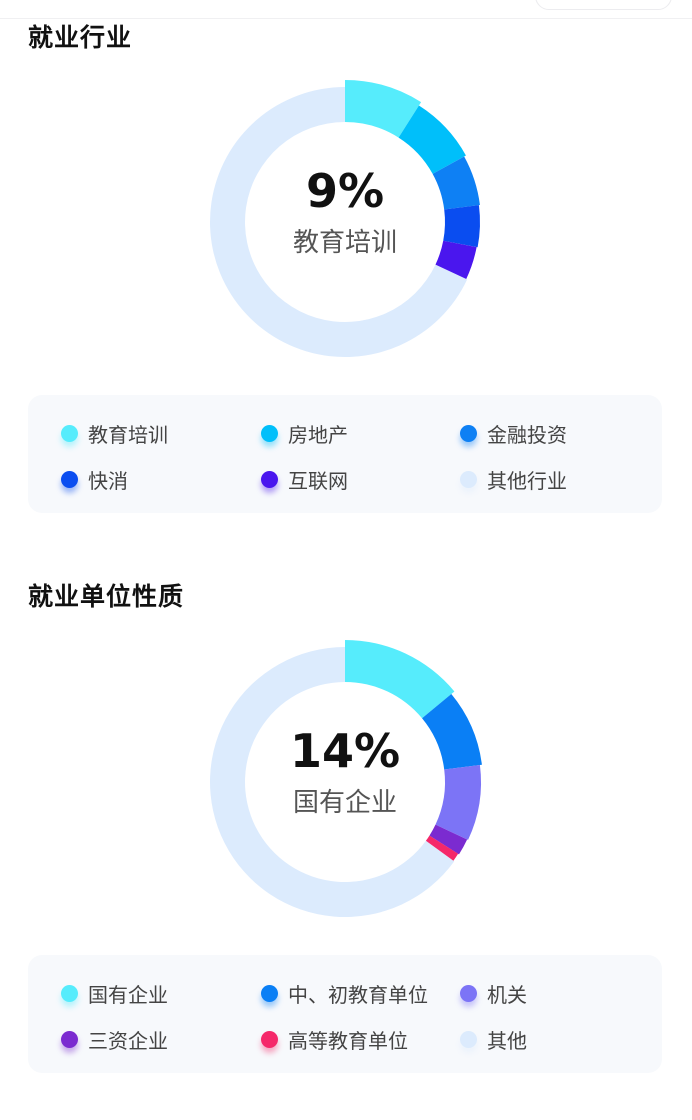 Image resolution: width=692 pixels, height=1120 pixels. Describe the element at coordinates (106, 596) in the screenshot. I see `chart-title-unit-type: 就业单位性质` at that location.